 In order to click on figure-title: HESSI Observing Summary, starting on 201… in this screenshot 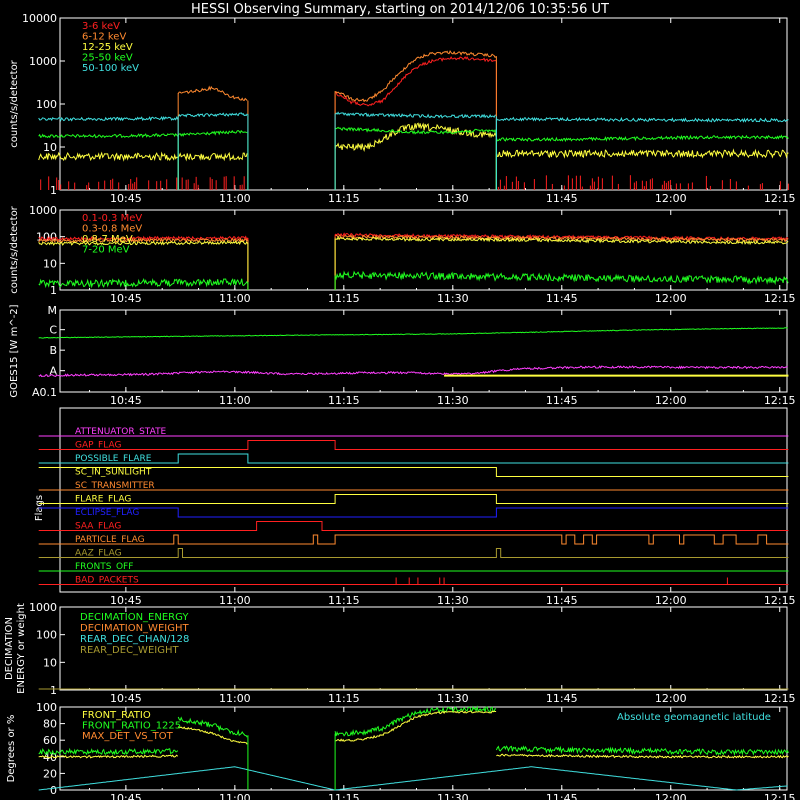, I will do `click(400, 9)`.